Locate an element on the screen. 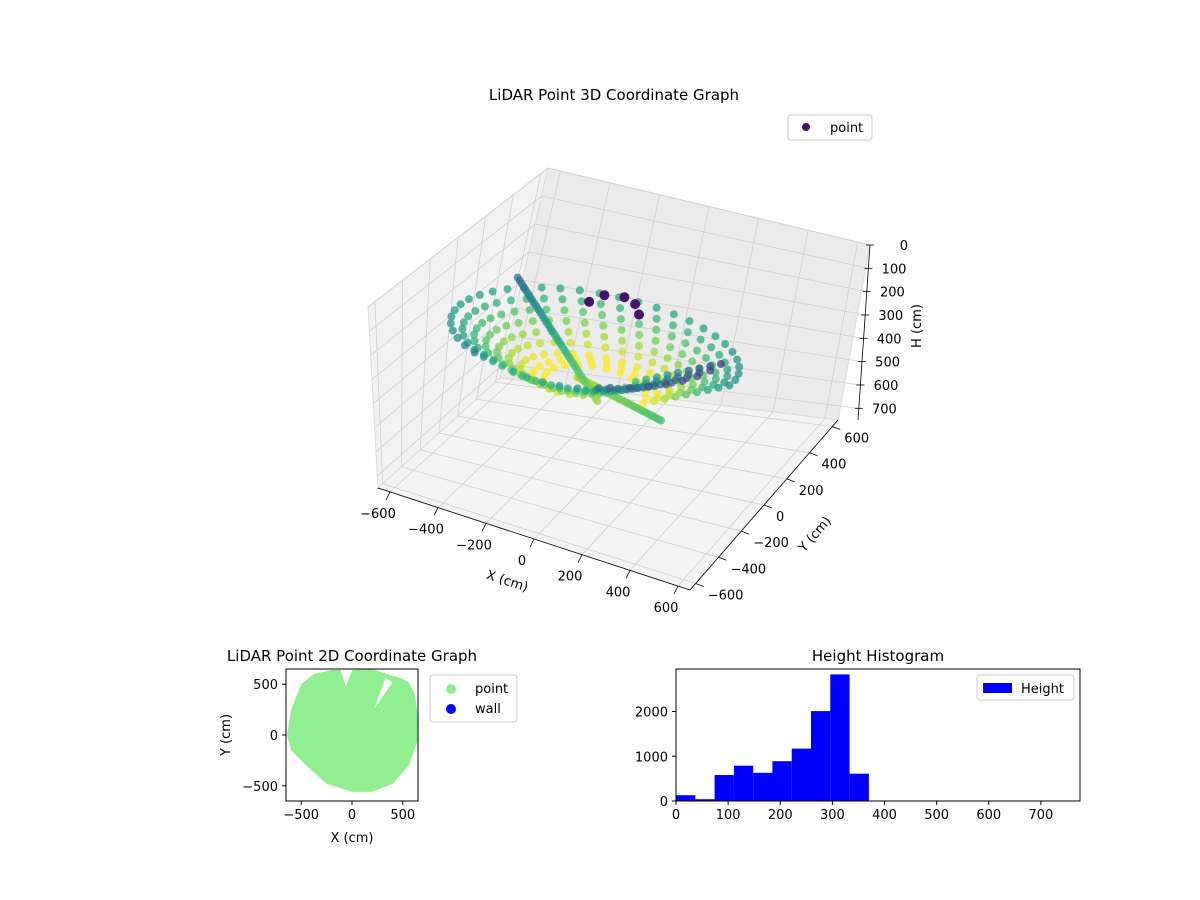 The image size is (1200, 900). hist-x-tick-label: 100 is located at coordinates (728, 815).